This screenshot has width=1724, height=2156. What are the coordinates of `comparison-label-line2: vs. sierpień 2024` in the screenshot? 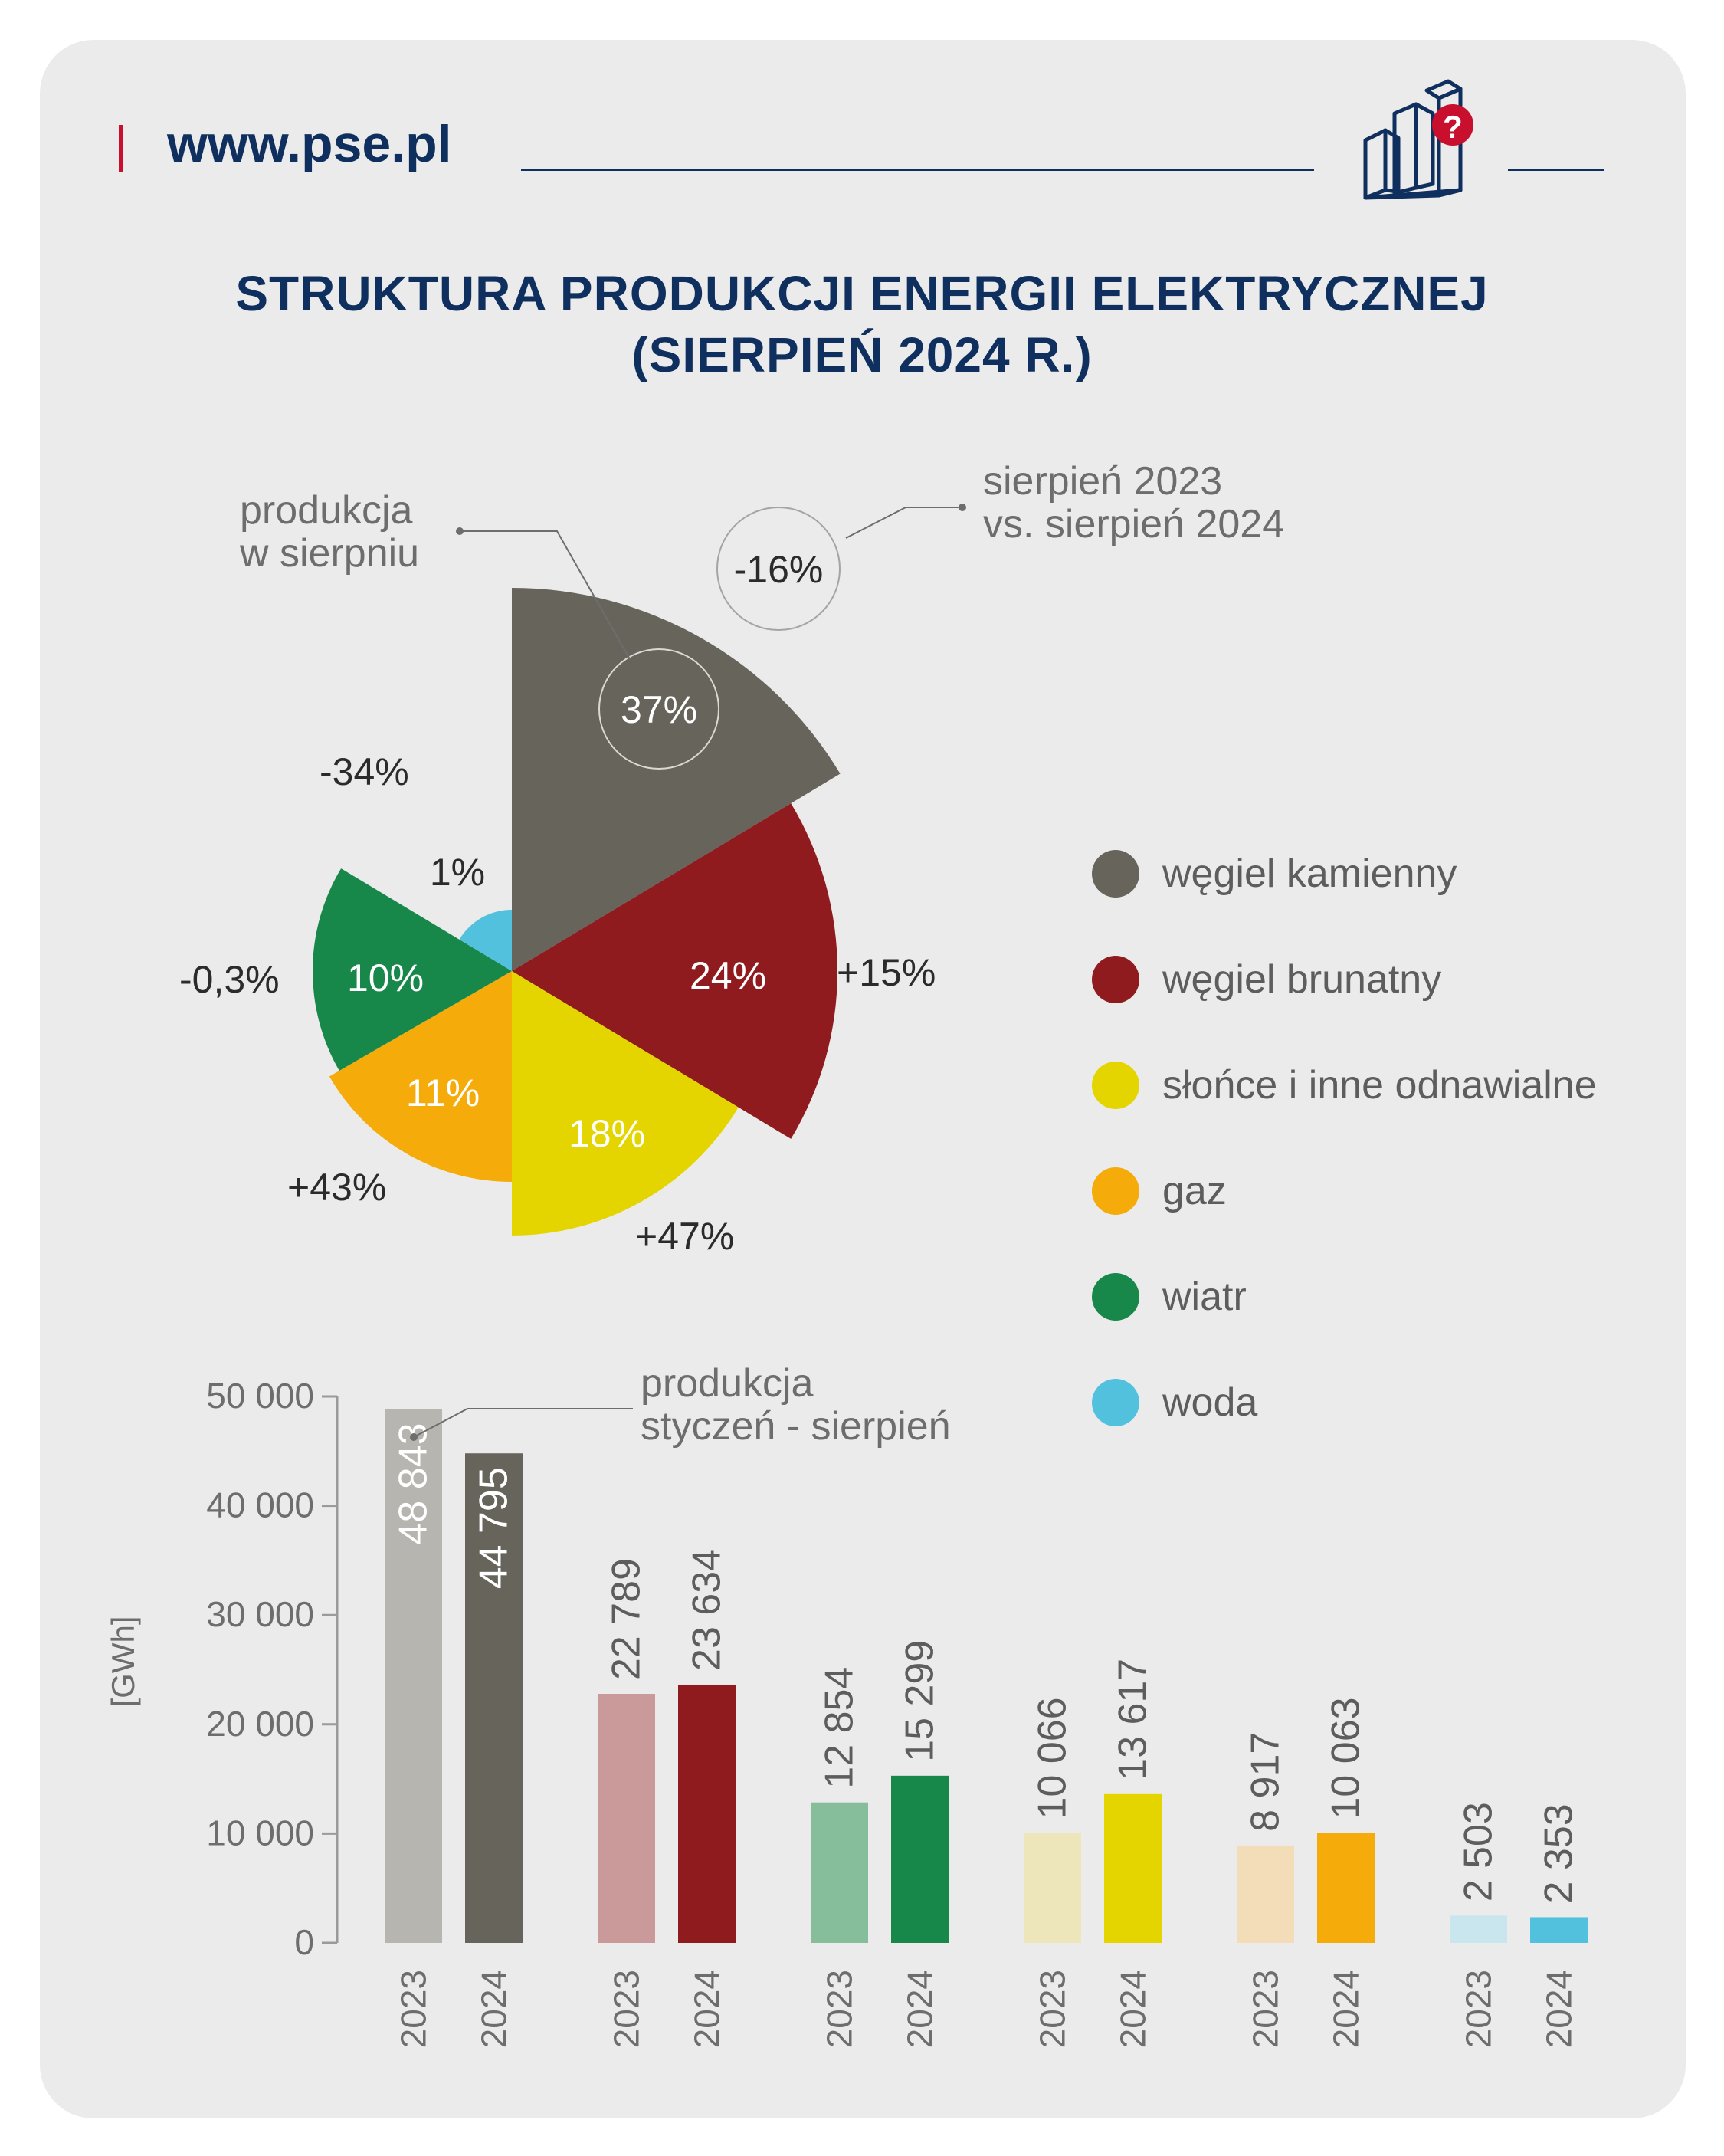 It's located at (1134, 524).